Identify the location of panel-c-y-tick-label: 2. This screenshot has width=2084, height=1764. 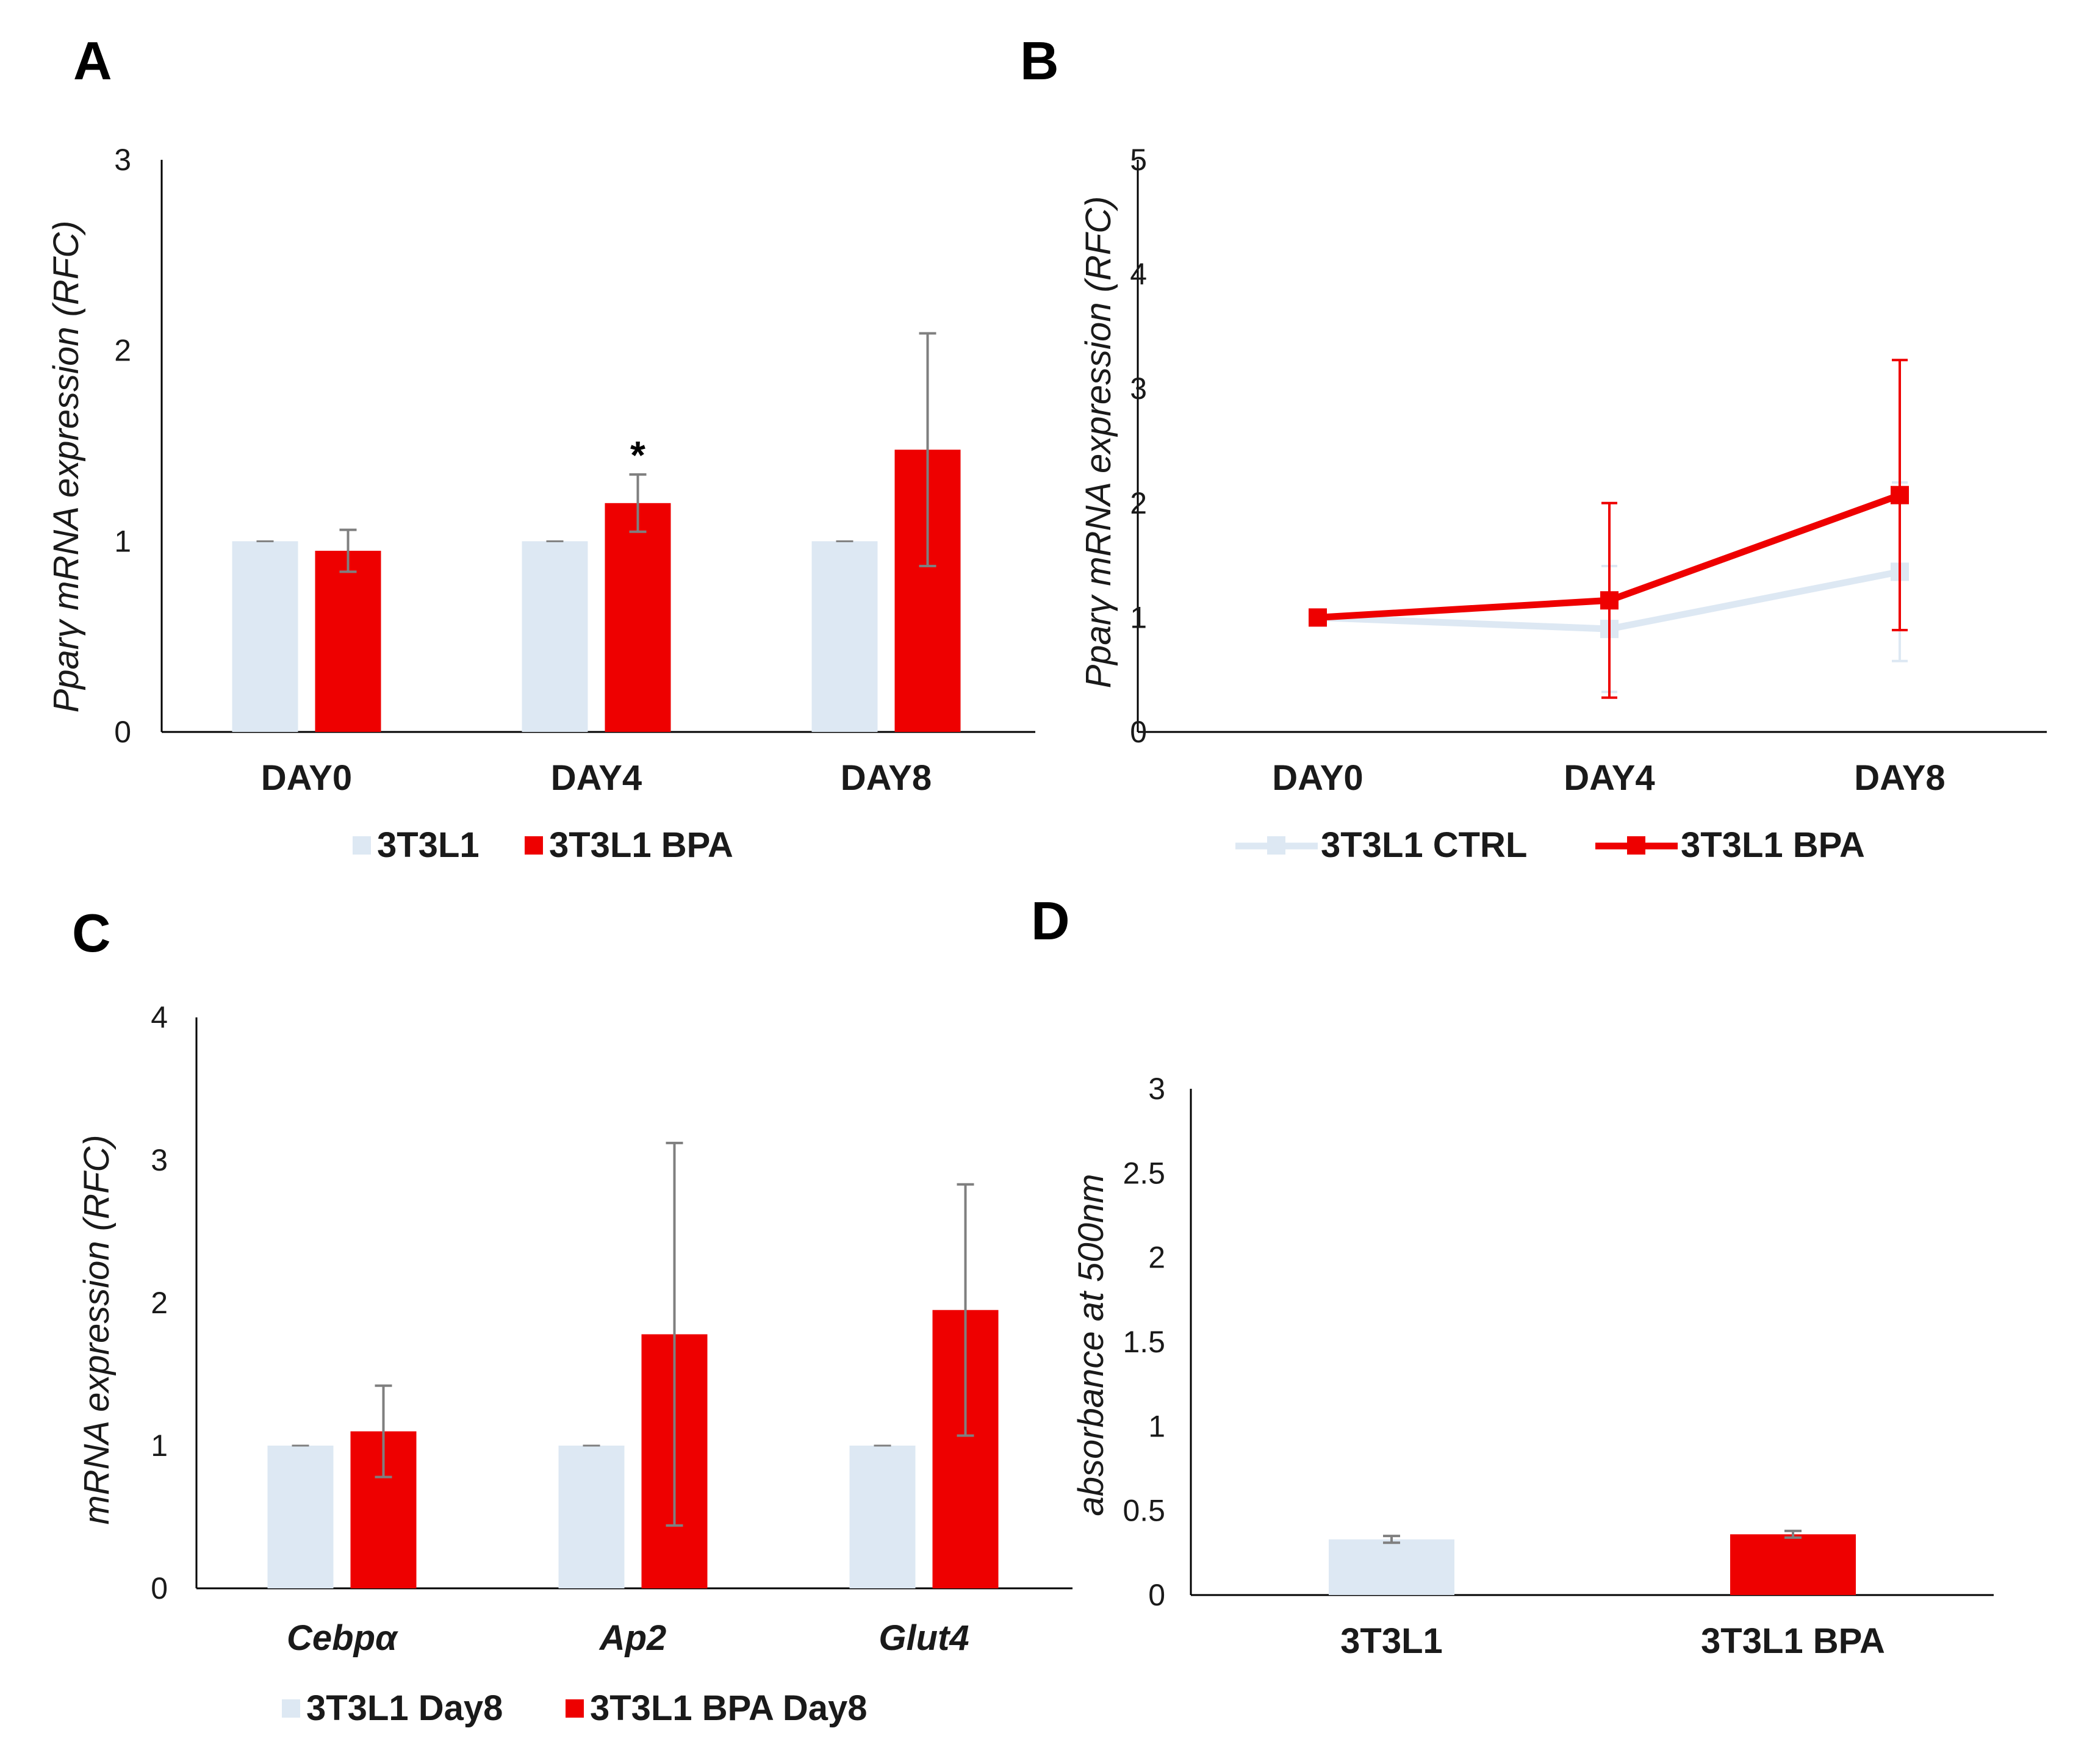
(159, 1303).